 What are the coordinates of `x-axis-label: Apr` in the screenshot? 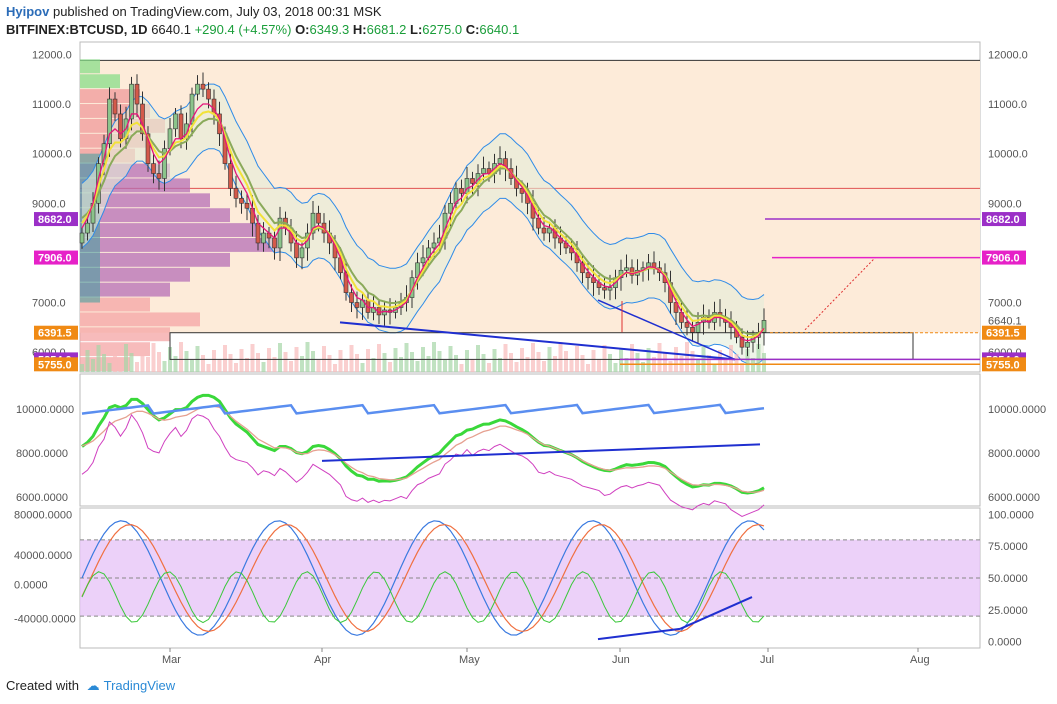 It's located at (322, 660).